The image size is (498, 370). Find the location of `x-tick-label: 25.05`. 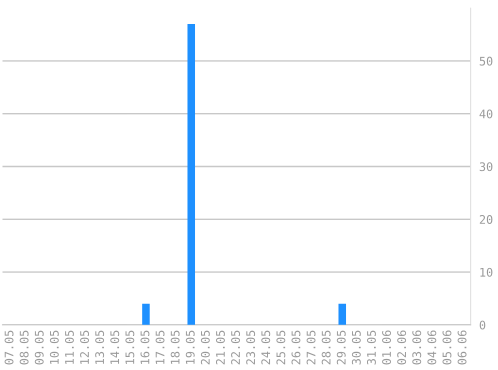

x-tick-label: 25.05 is located at coordinates (281, 347).